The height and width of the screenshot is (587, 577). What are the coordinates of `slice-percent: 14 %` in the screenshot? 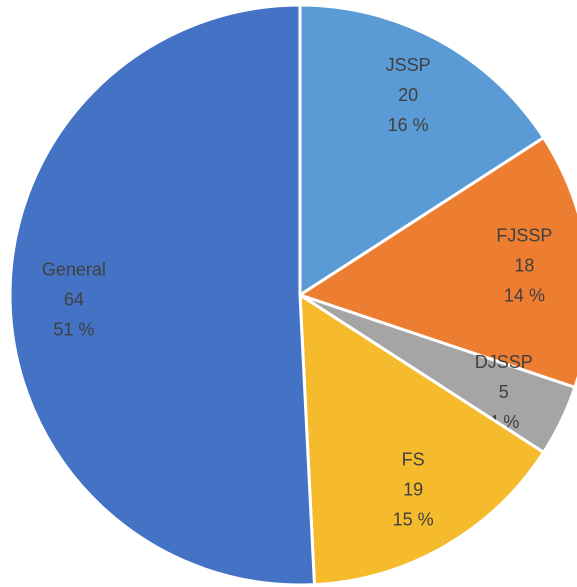 It's located at (524, 296).